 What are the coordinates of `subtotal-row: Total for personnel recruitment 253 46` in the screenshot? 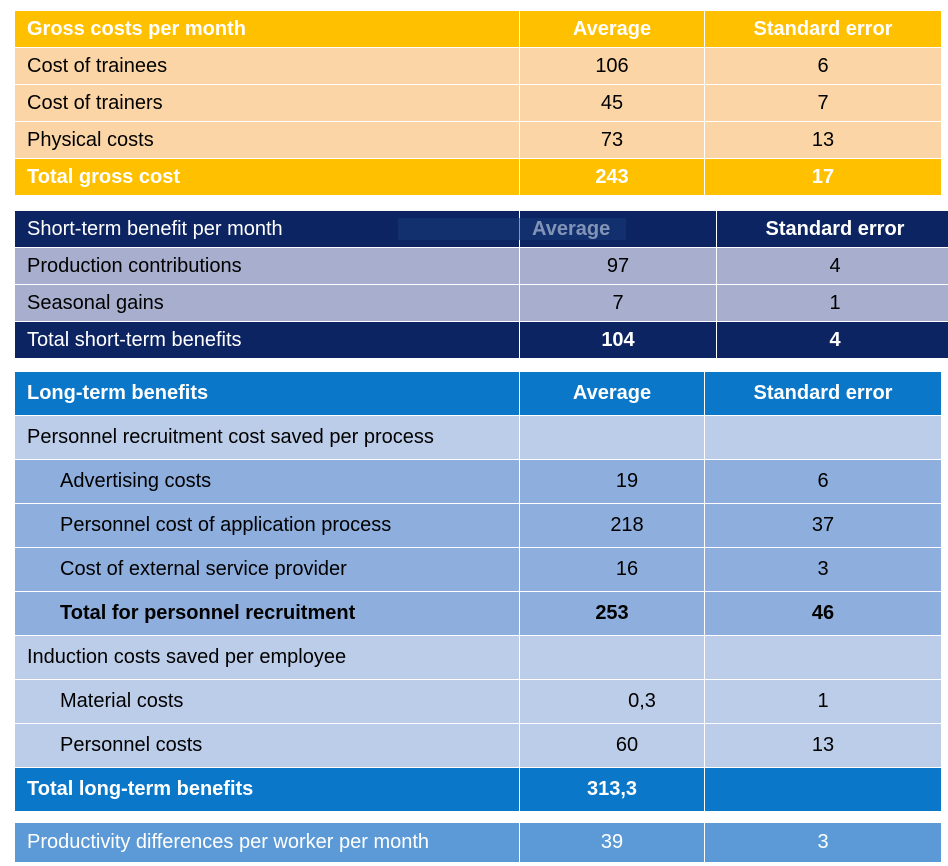 It's located at (478, 613).